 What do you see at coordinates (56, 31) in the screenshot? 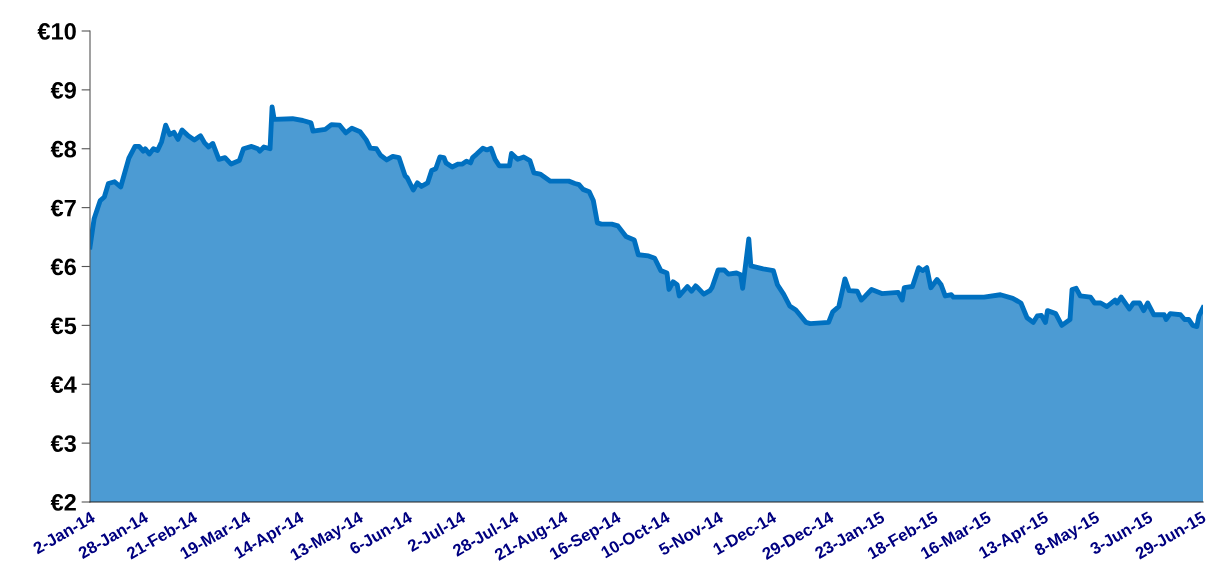
I see `y-tick-label: €10` at bounding box center [56, 31].